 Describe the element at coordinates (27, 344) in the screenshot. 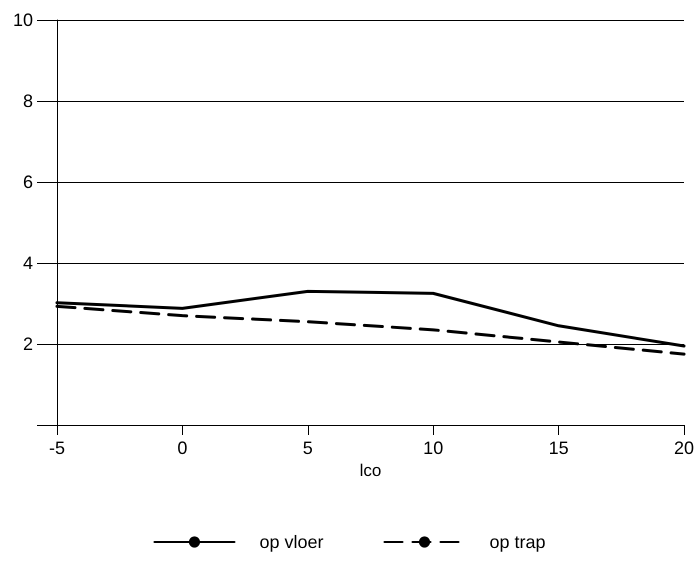

I see `y-tick-label: 2` at that location.